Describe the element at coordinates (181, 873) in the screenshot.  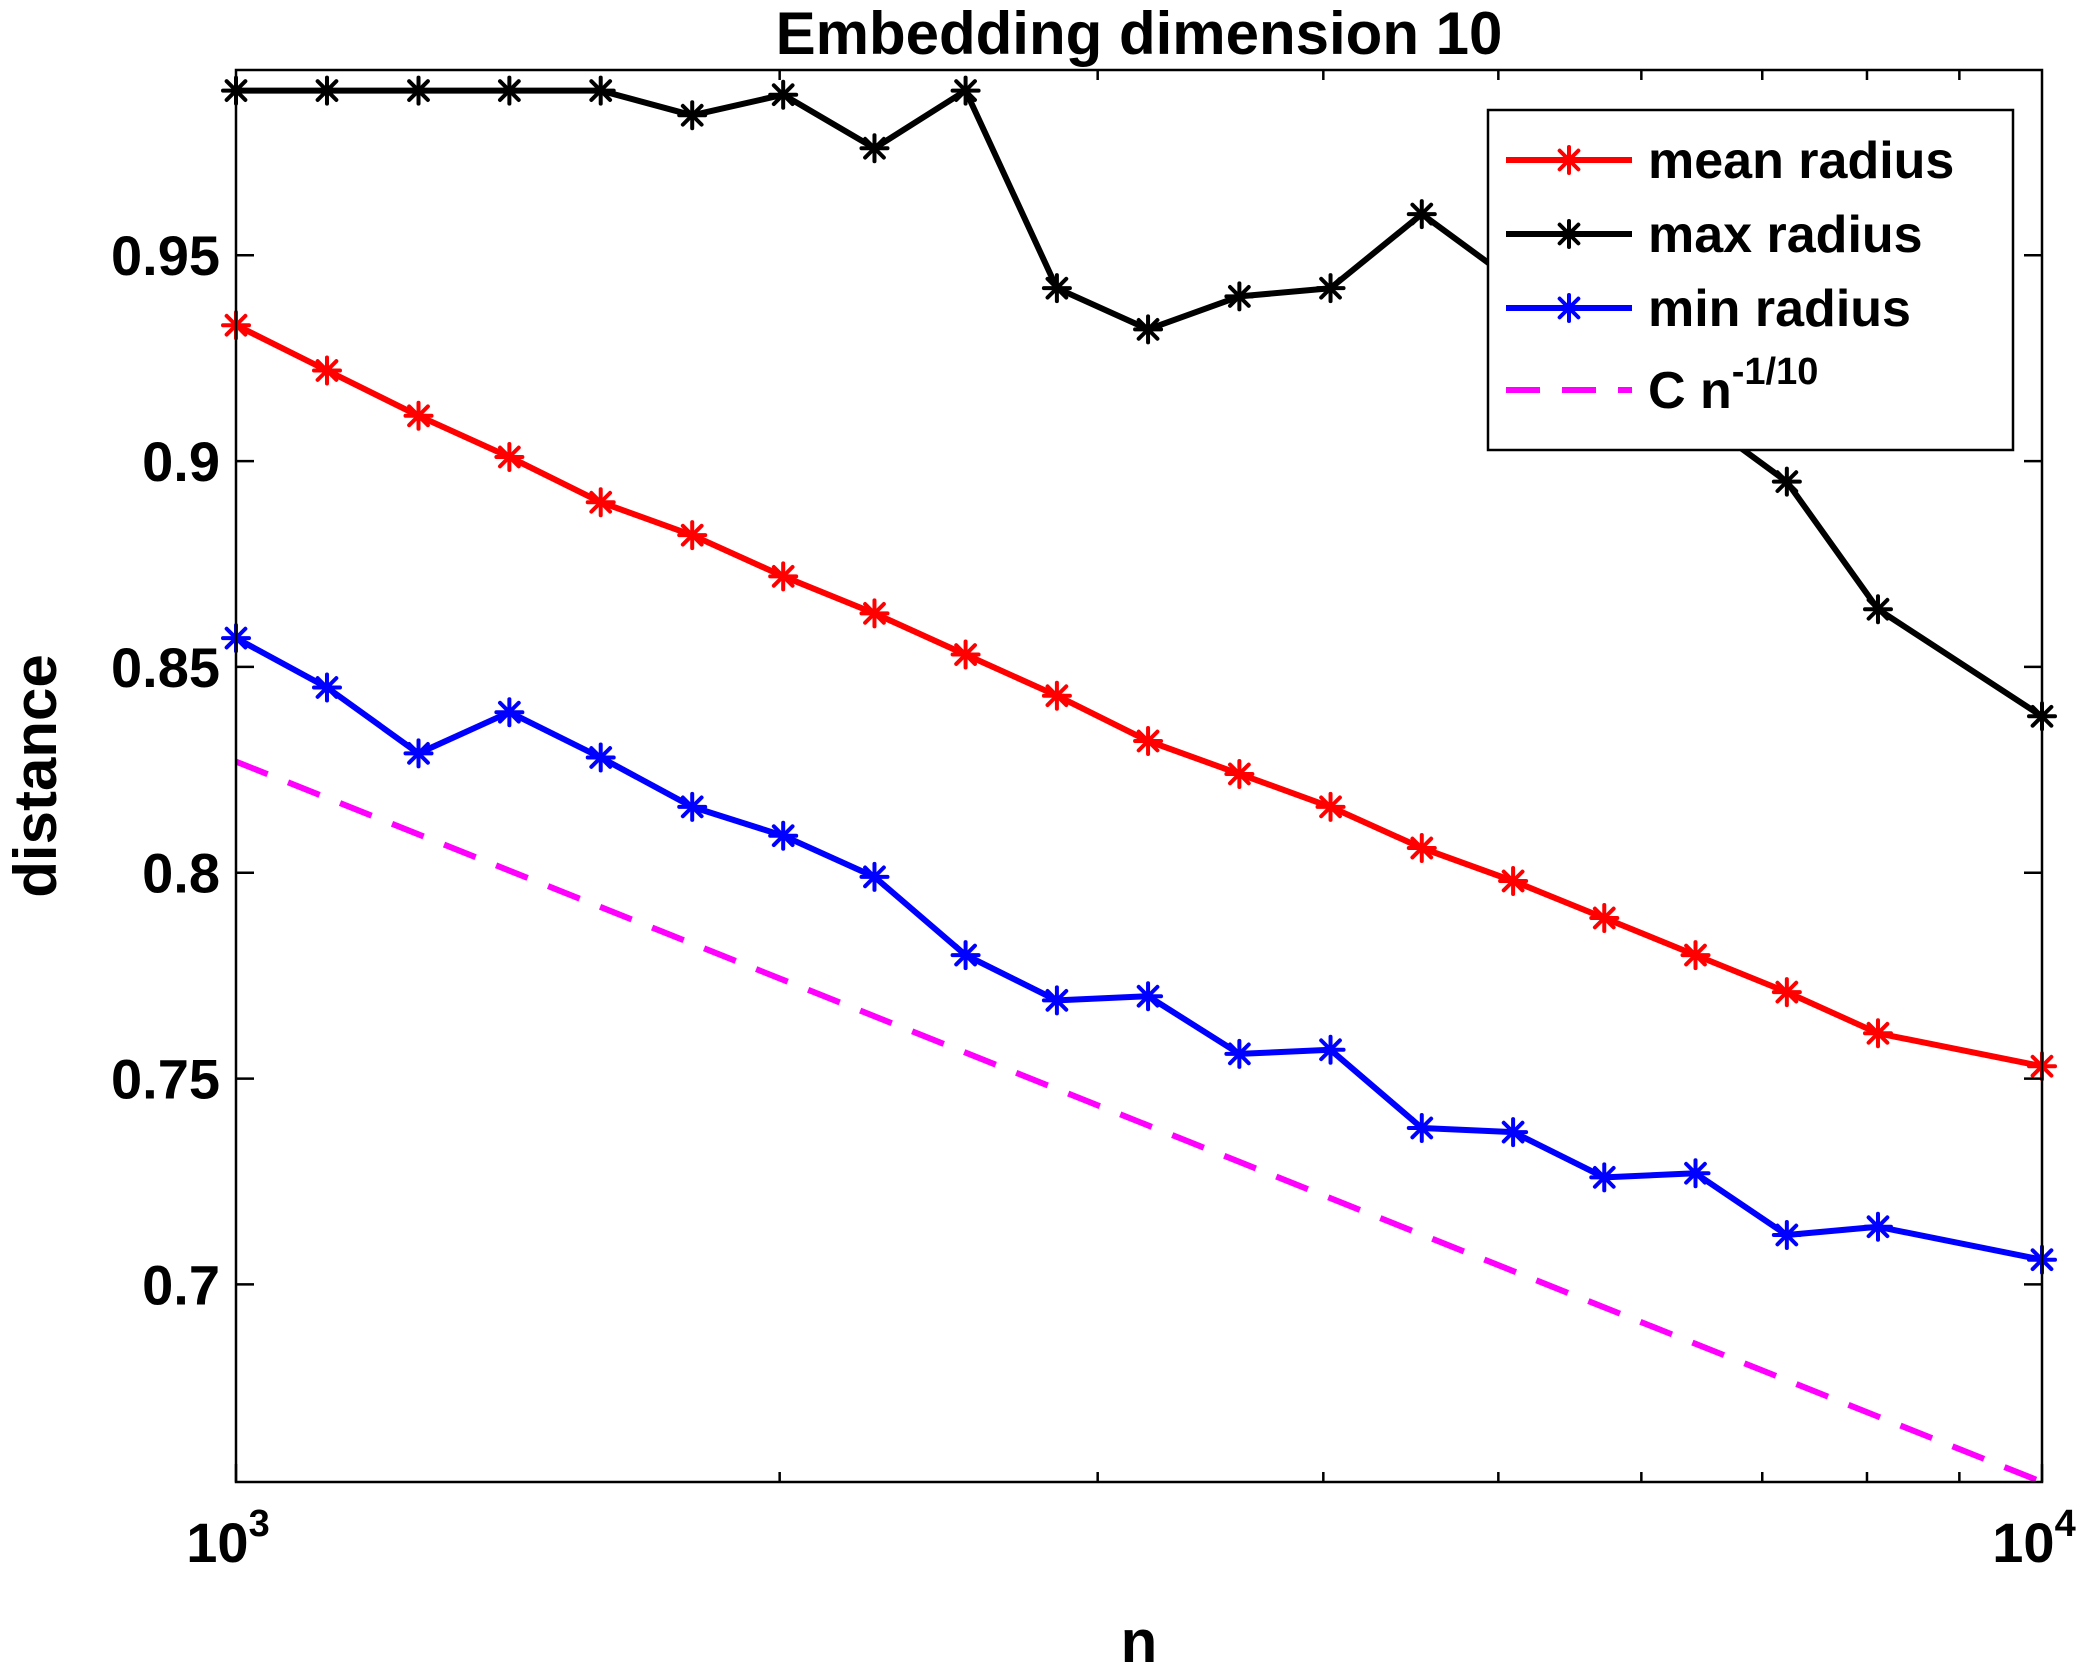
I see `y-tick-label: 0.8` at that location.